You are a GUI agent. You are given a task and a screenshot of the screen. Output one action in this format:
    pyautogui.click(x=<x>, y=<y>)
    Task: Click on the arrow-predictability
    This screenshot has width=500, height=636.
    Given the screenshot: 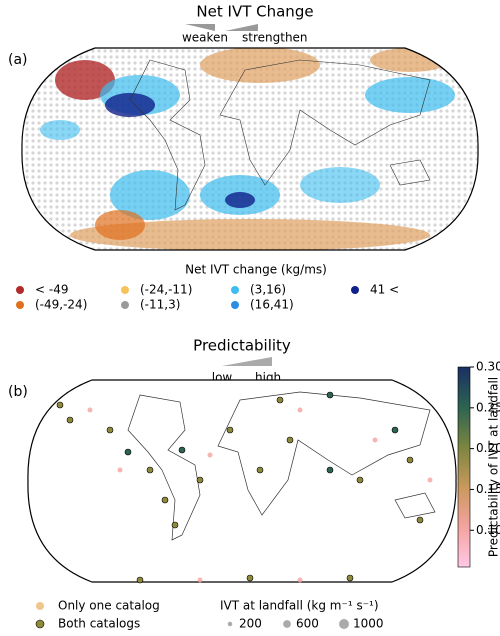 What is the action you would take?
    pyautogui.click(x=247, y=361)
    